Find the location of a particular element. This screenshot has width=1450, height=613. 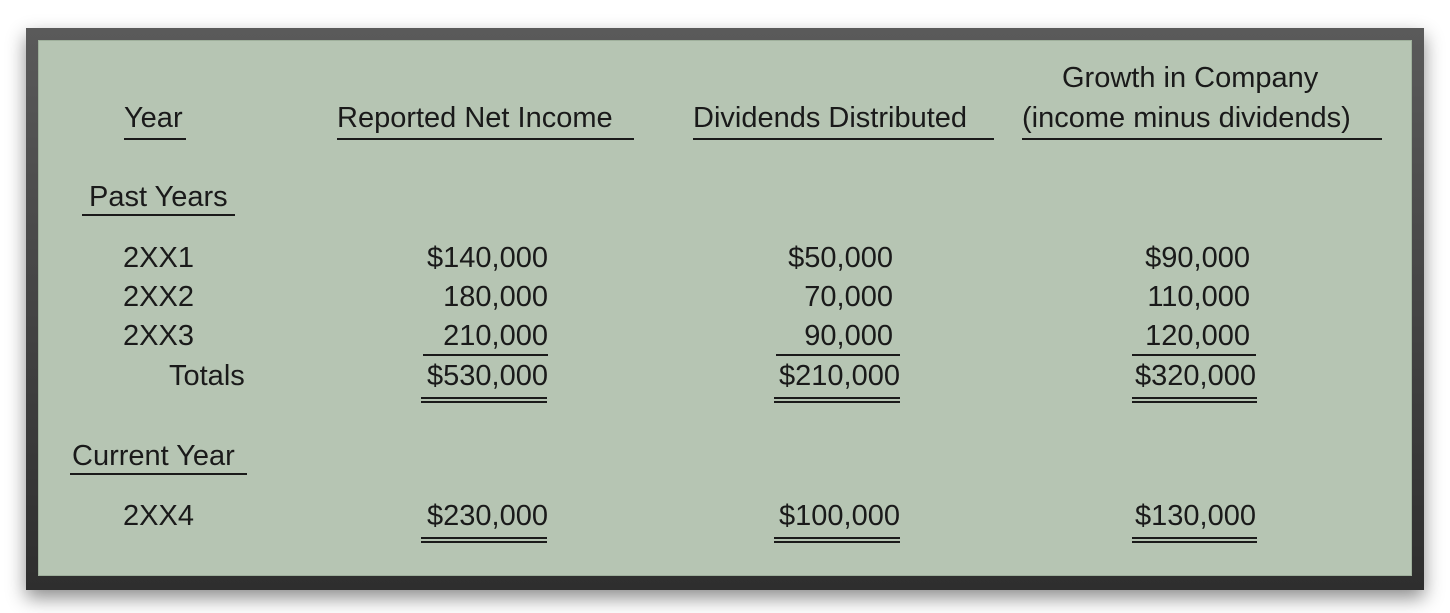

totals-net-income: $530,000 is located at coordinates (487, 376).